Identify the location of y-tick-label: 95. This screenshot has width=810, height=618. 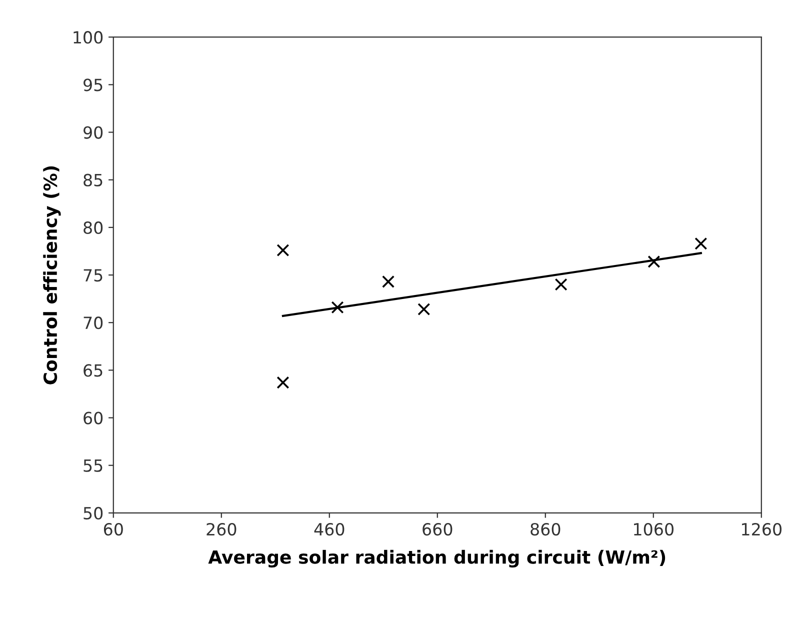
(93, 85).